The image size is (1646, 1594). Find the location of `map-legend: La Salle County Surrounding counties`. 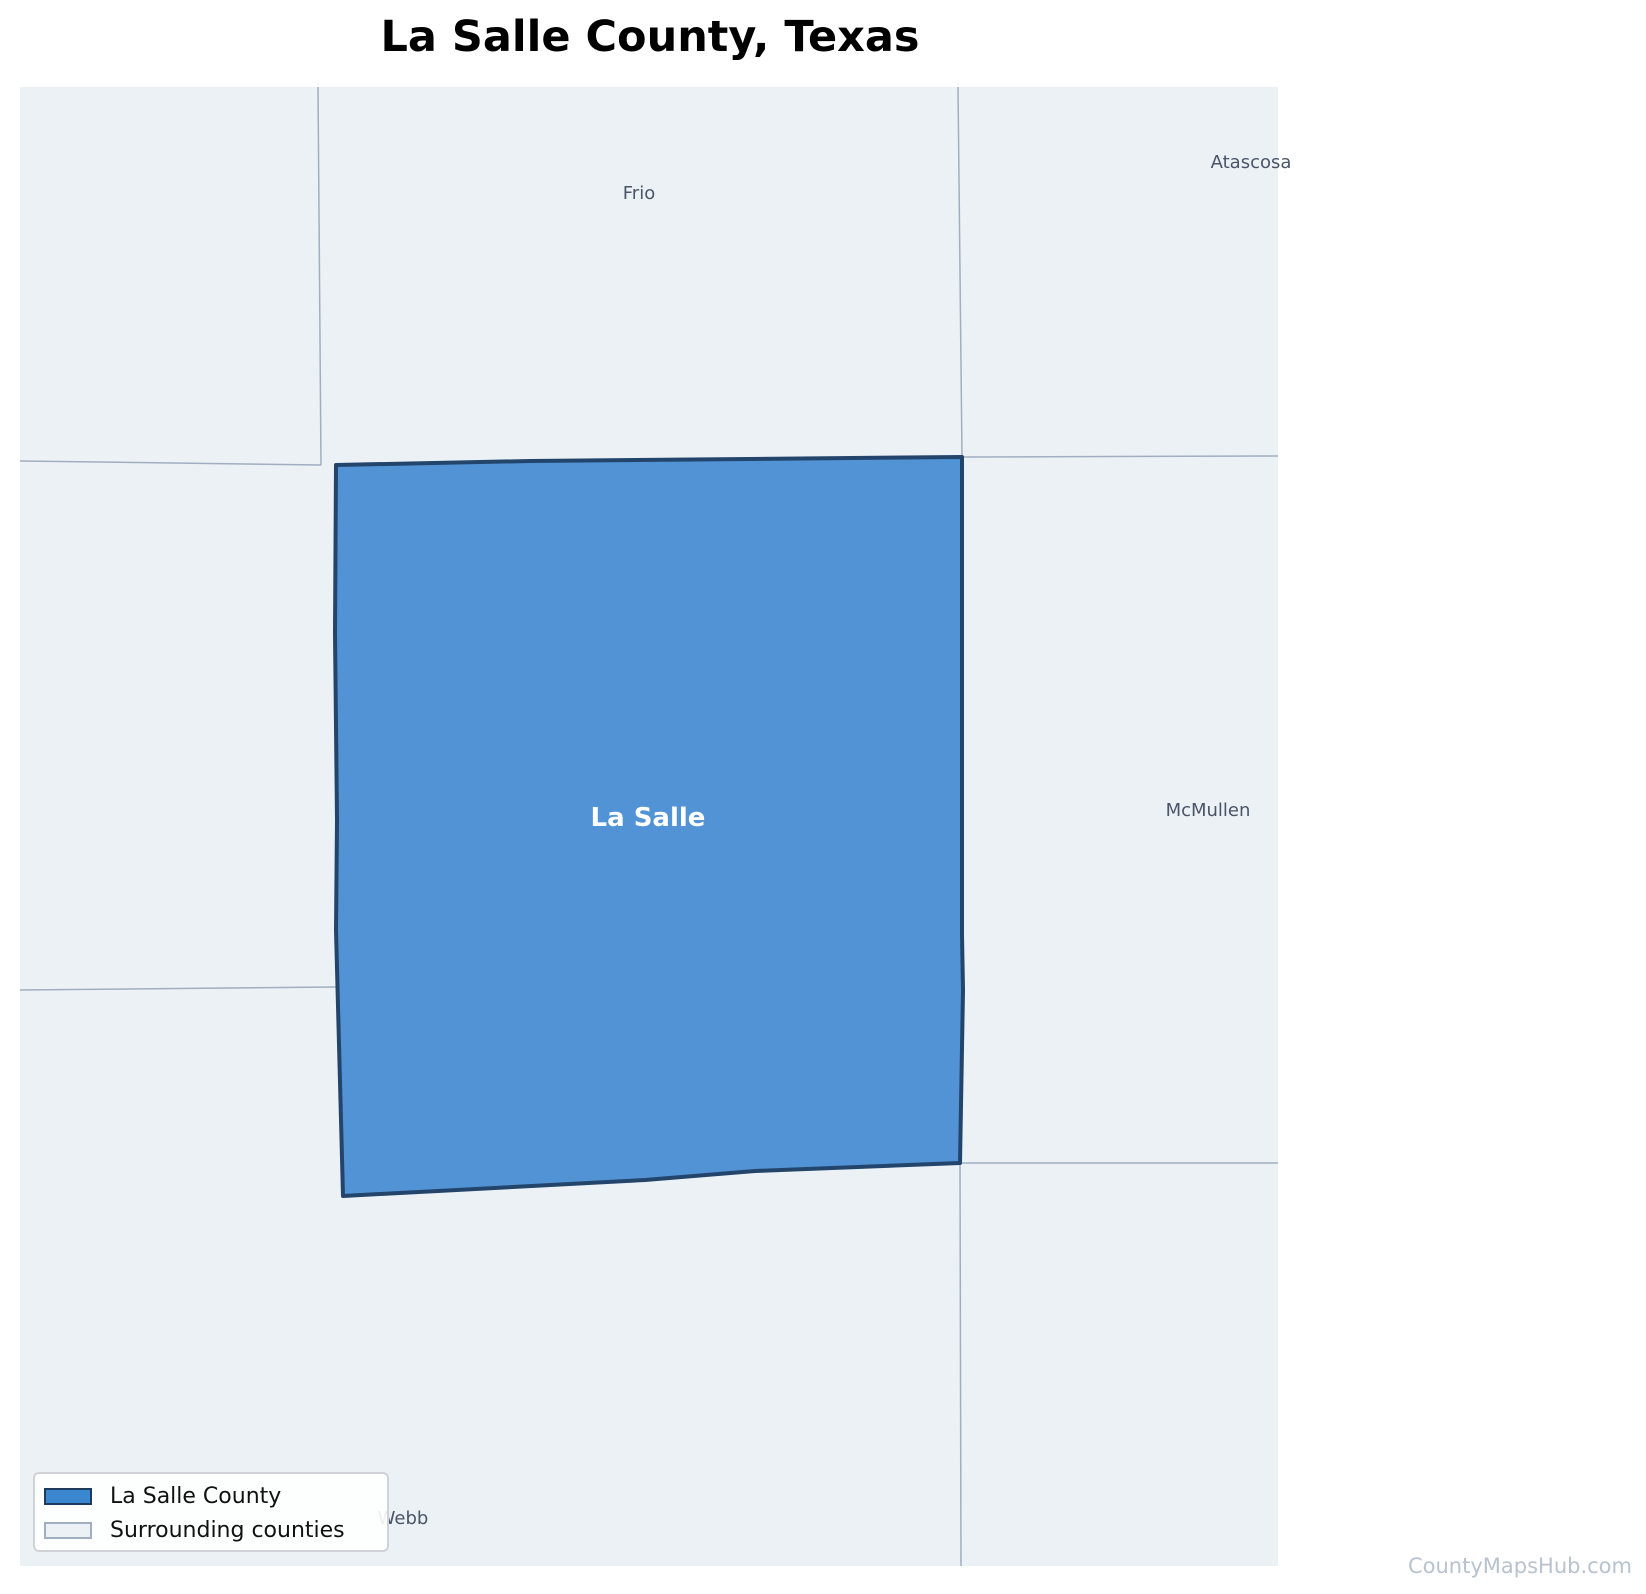

map-legend: La Salle County Surrounding counties is located at coordinates (211, 1512).